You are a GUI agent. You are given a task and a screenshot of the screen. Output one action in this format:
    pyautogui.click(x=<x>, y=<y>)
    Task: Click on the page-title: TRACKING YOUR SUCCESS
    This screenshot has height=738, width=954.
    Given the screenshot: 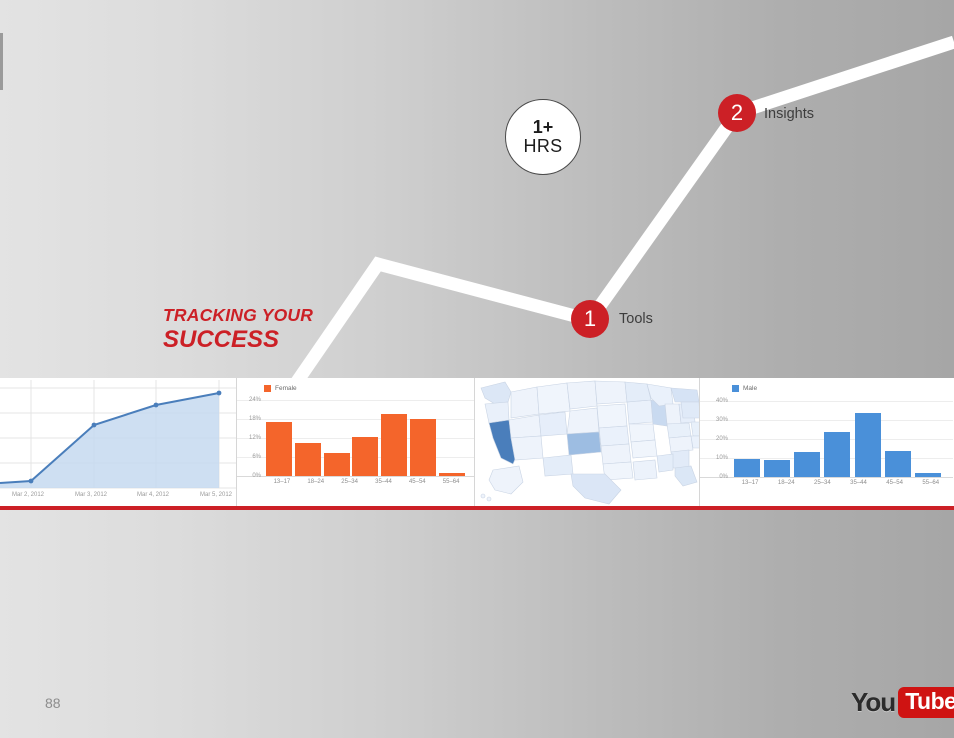 What is the action you would take?
    pyautogui.click(x=238, y=329)
    